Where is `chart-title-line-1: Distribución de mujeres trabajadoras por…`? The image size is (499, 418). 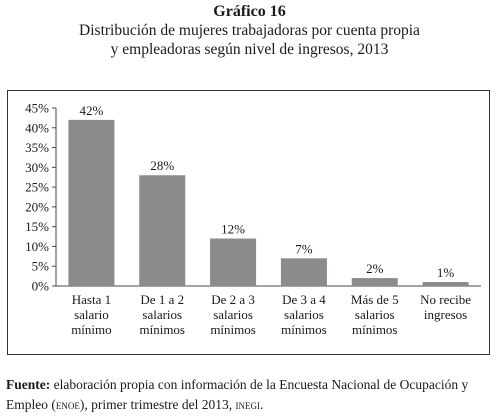 chart-title-line-1: Distribución de mujeres trabajadoras por… is located at coordinates (249, 30).